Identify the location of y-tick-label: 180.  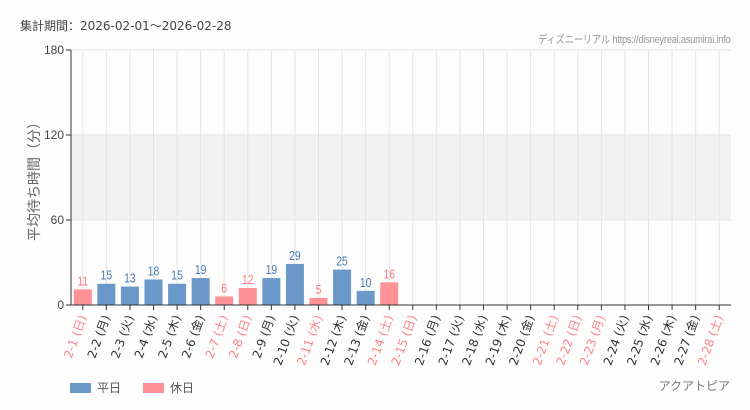
(54, 50).